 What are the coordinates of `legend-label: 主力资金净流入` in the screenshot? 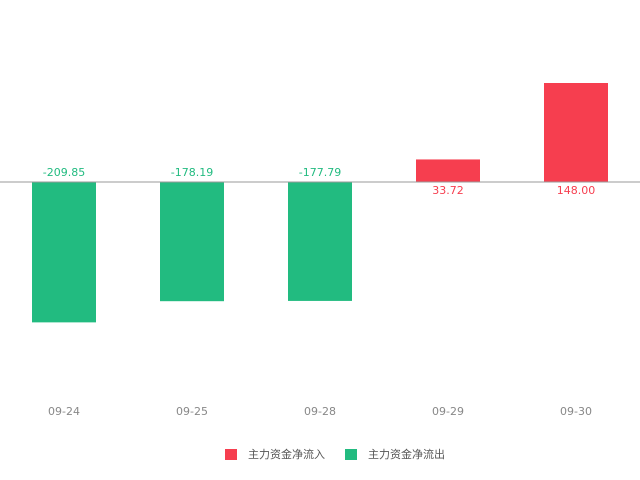 It's located at (286, 454).